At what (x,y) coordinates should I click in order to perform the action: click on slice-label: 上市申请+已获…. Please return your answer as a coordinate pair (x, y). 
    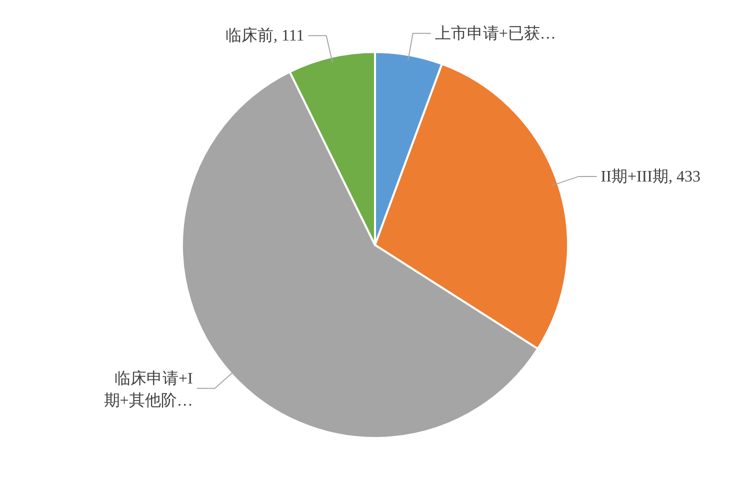
    Looking at the image, I should click on (495, 33).